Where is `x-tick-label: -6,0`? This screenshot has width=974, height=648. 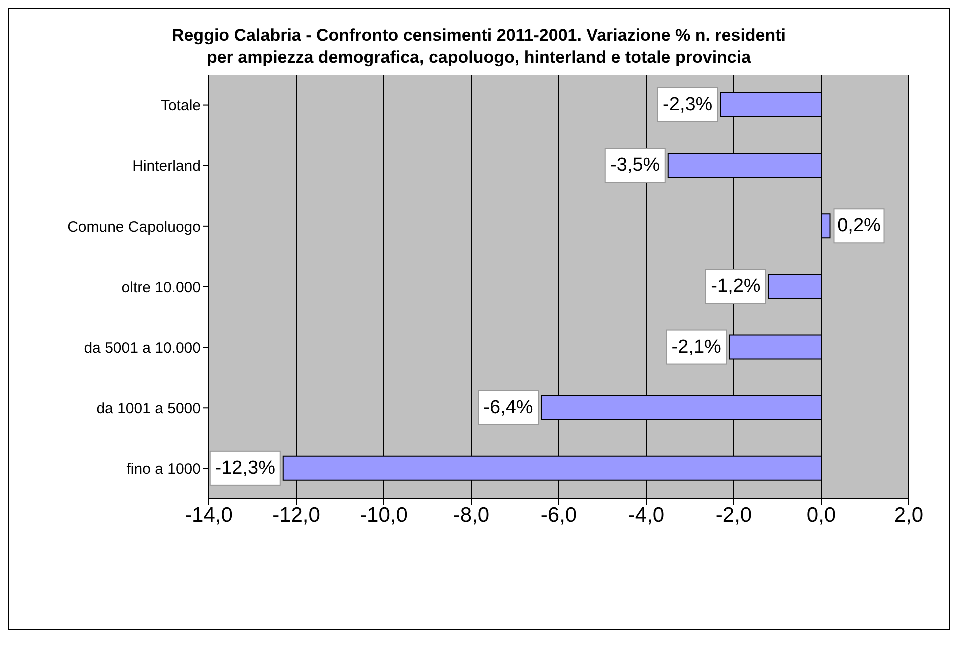
x-tick-label: -6,0 is located at coordinates (559, 515).